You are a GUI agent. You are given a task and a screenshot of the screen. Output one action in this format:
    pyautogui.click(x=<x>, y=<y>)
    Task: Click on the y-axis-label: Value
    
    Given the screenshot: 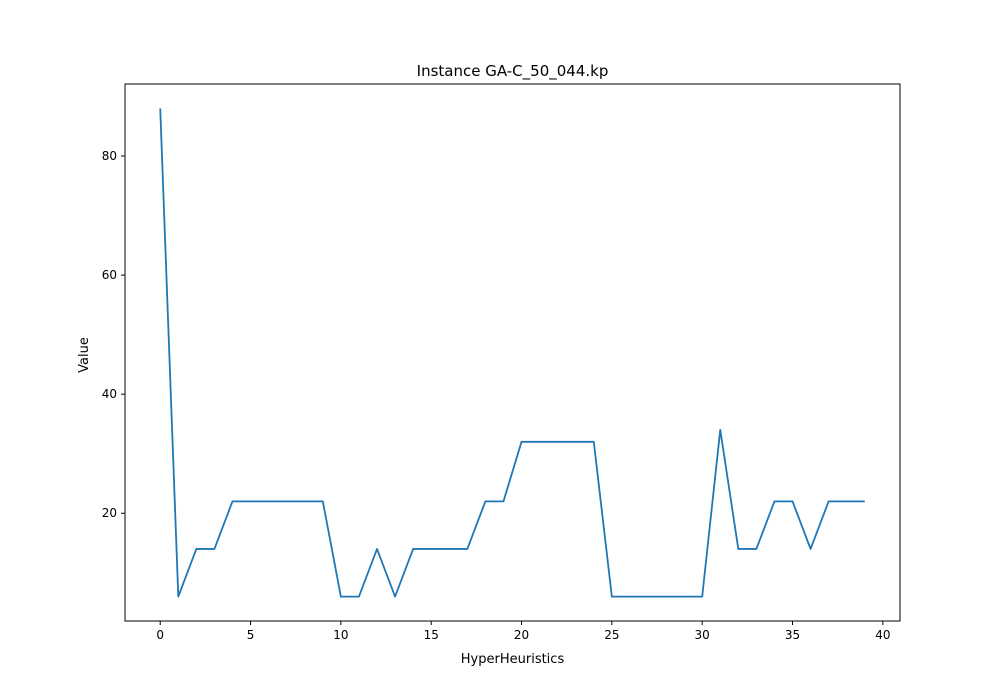 What is the action you would take?
    pyautogui.click(x=84, y=355)
    